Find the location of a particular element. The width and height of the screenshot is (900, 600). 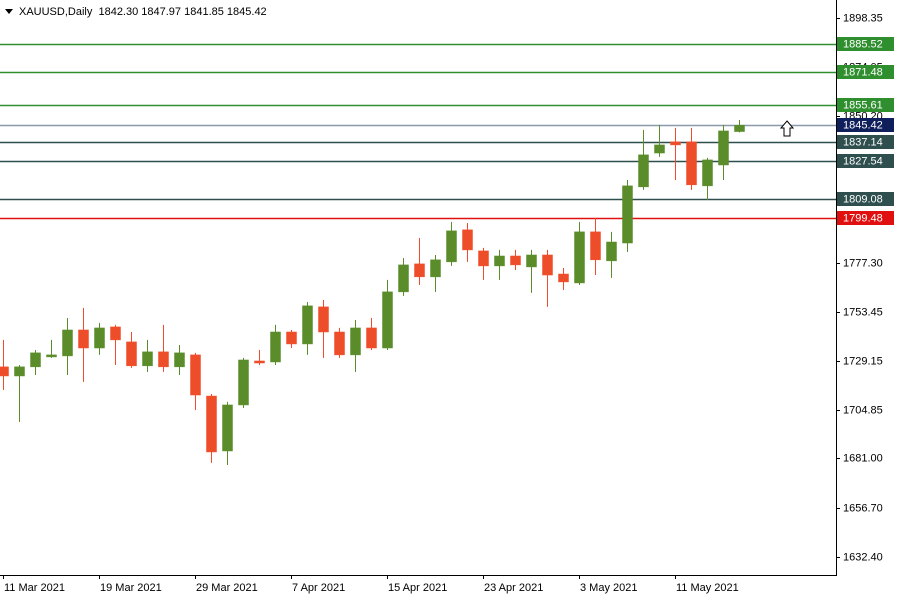

y-tick-label: 1753.45 is located at coordinates (863, 312).